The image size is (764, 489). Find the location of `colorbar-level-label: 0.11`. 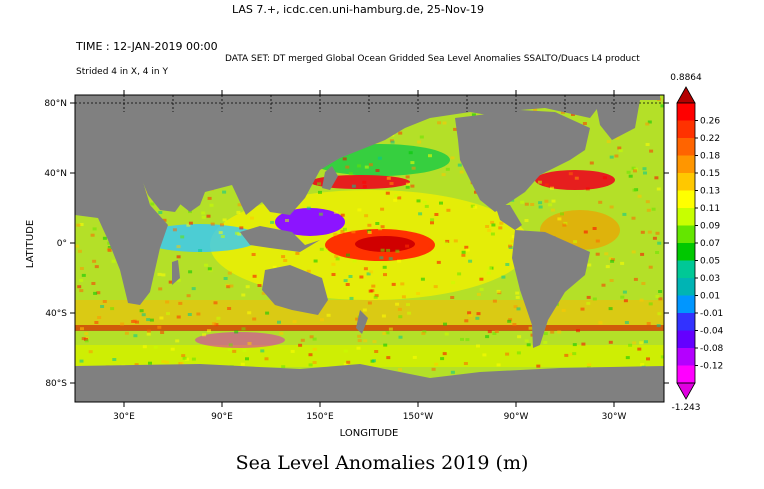

colorbar-level-label: 0.11 is located at coordinates (710, 209).